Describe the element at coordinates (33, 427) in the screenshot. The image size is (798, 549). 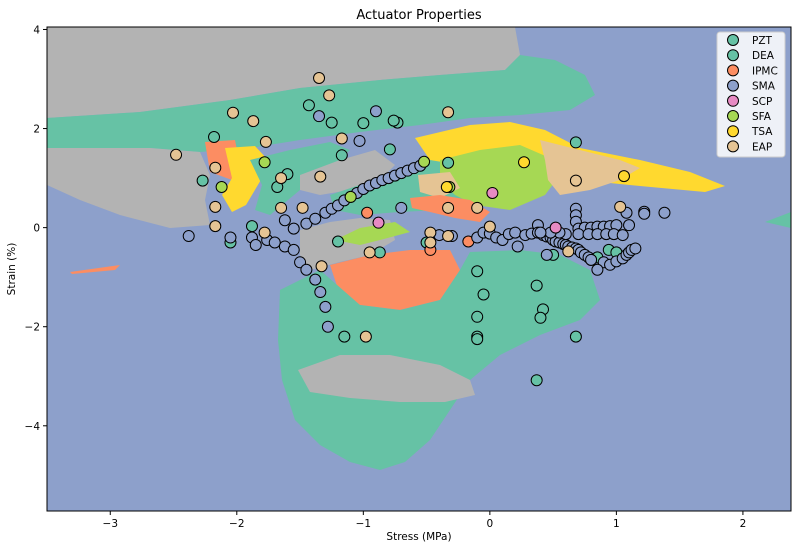
I see `y-tick-label: −4` at that location.